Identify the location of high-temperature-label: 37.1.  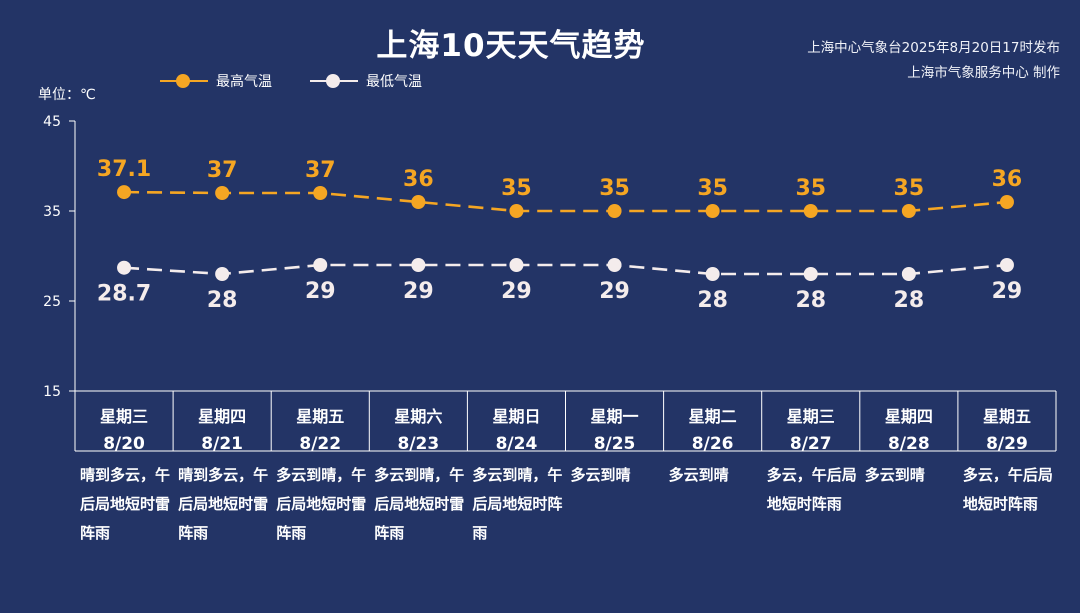
(124, 169).